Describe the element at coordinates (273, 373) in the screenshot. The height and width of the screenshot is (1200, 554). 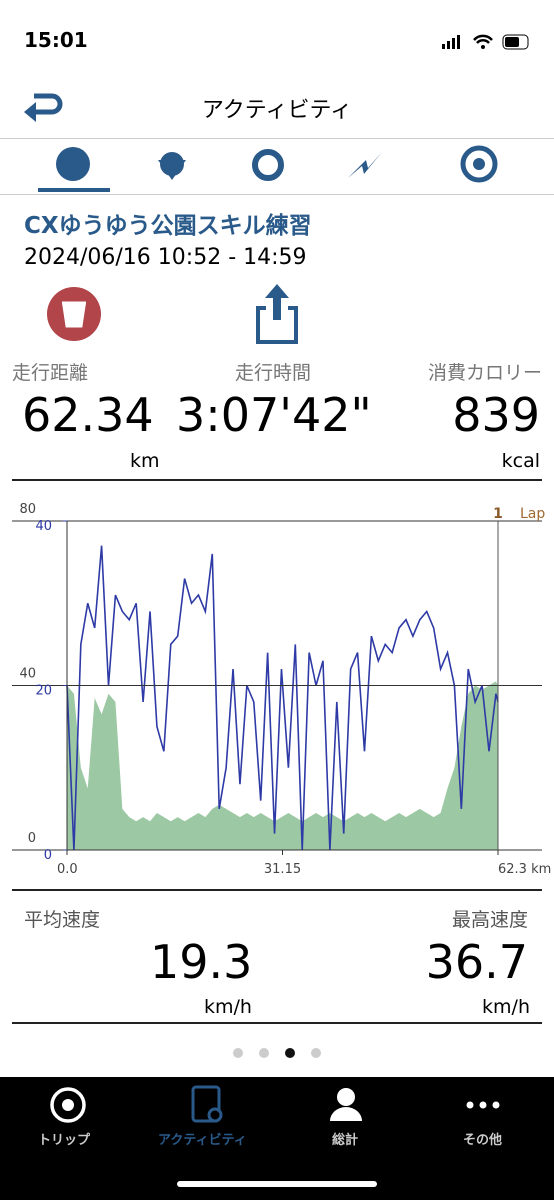
I see `stat-label: 走行時間` at that location.